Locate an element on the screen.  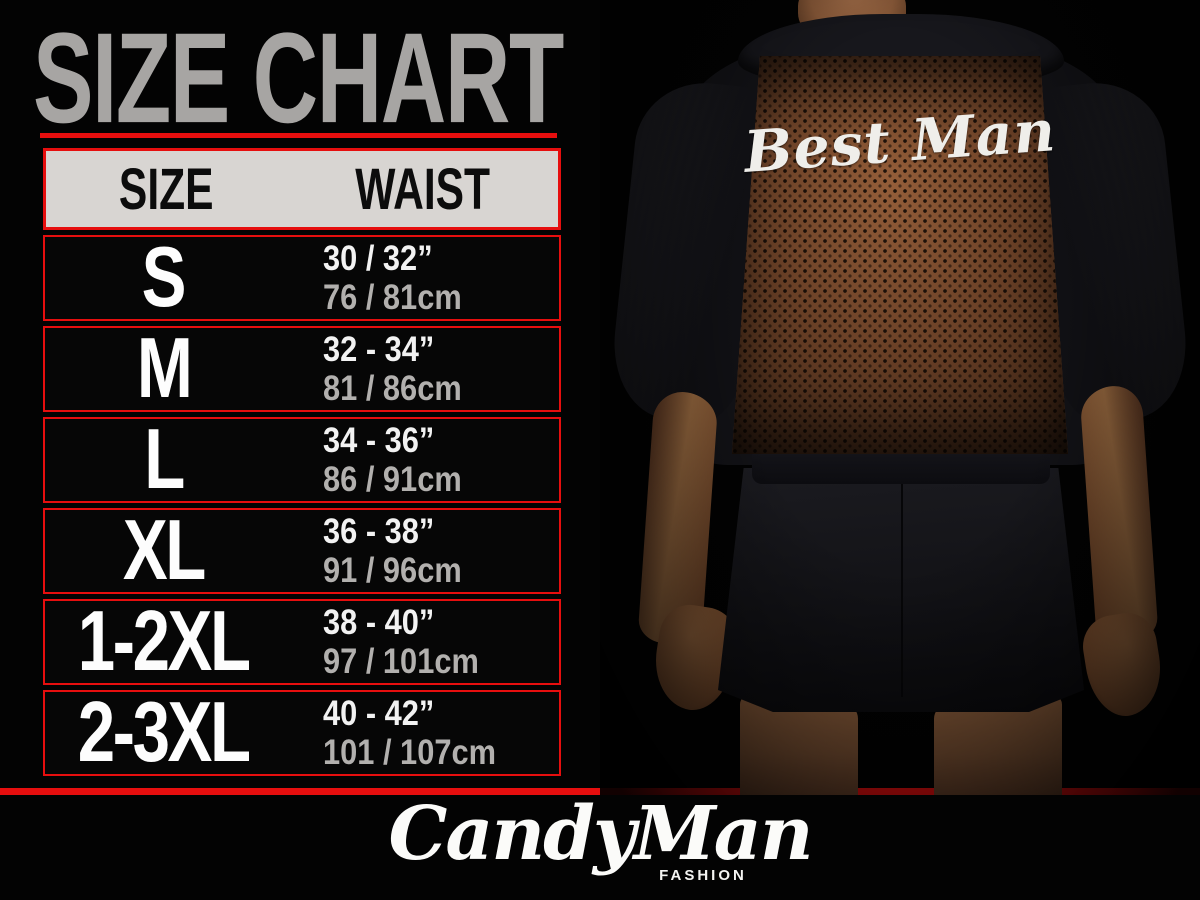
page-title: SIZE CHART is located at coordinates (298, 77).